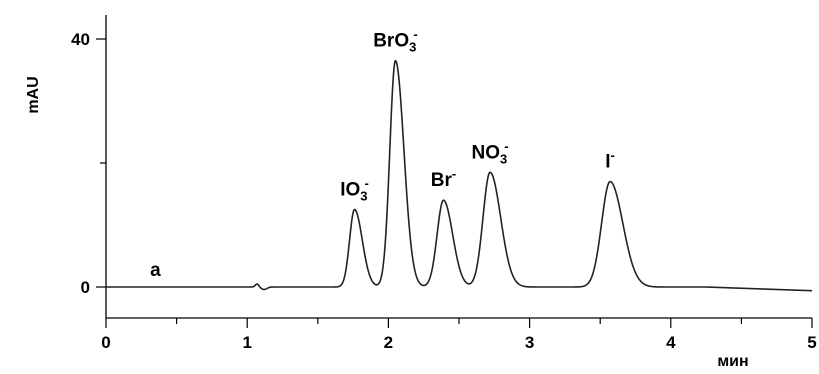  I want to click on y-axis-ticks: 0 40, so click(88, 163).